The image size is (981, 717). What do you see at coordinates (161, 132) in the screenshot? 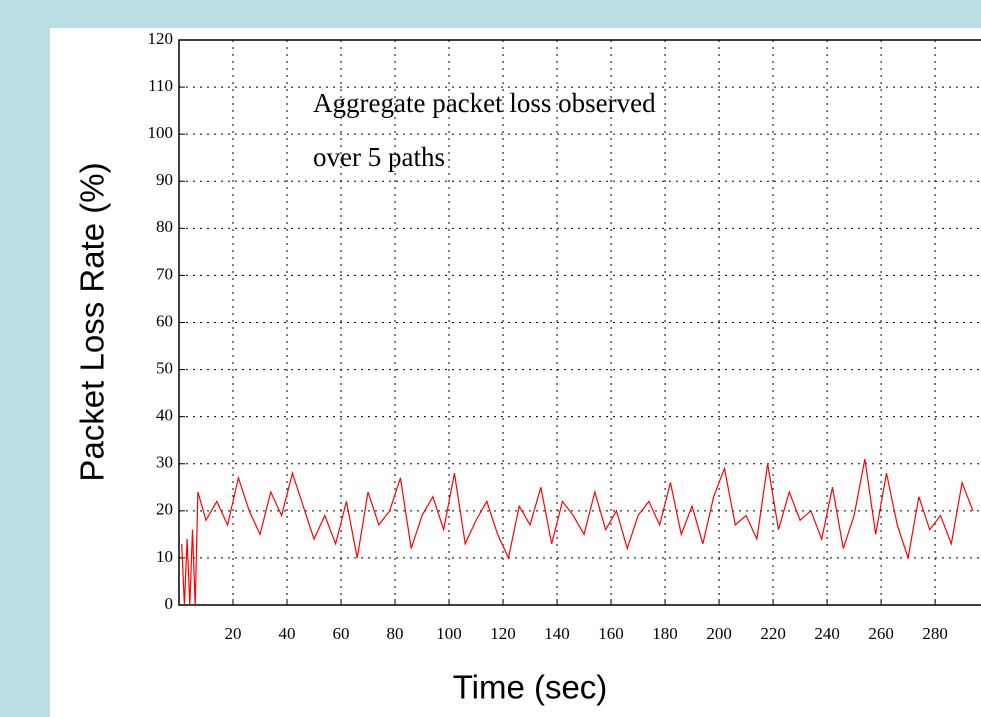
I see `y-tick-label: 100` at bounding box center [161, 132].